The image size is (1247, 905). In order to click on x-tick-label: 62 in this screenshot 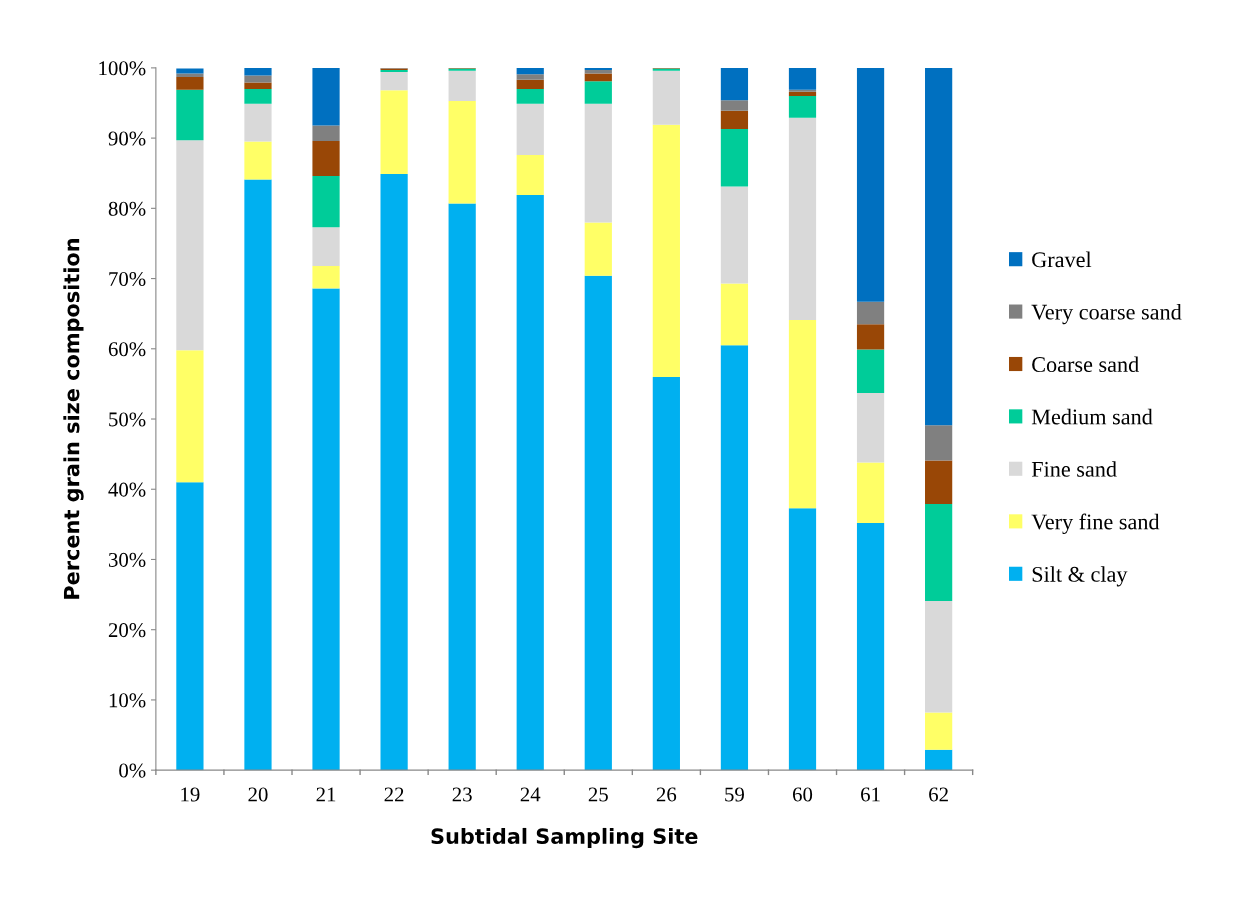, I will do `click(938, 794)`.